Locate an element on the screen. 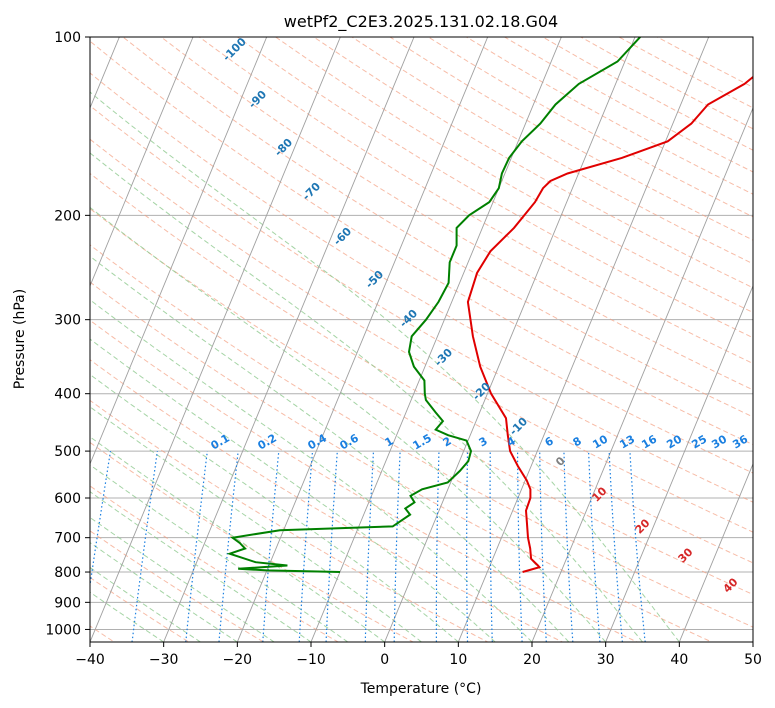  mixing-ratio-label: 30 is located at coordinates (719, 441).